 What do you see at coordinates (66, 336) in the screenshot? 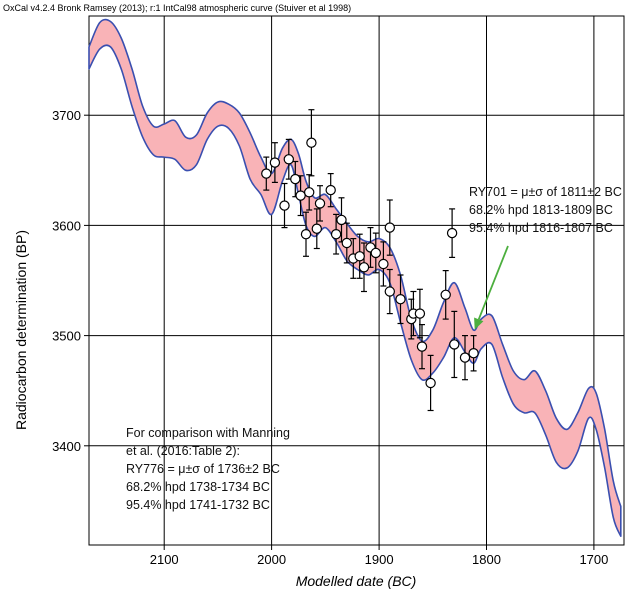
I see `y-tick-label: 3500` at bounding box center [66, 336].